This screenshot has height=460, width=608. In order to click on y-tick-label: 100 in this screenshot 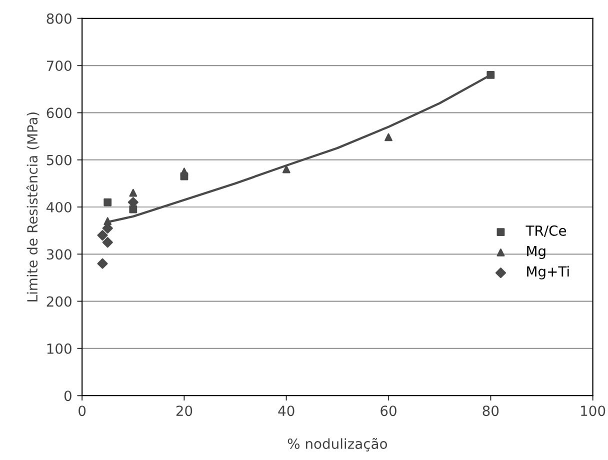, I will do `click(59, 348)`.